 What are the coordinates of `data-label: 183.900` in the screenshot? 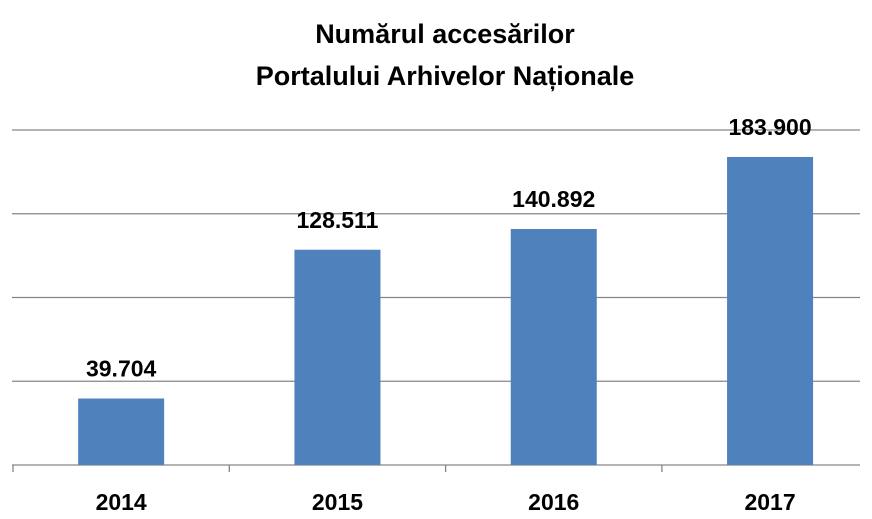 It's located at (769, 127).